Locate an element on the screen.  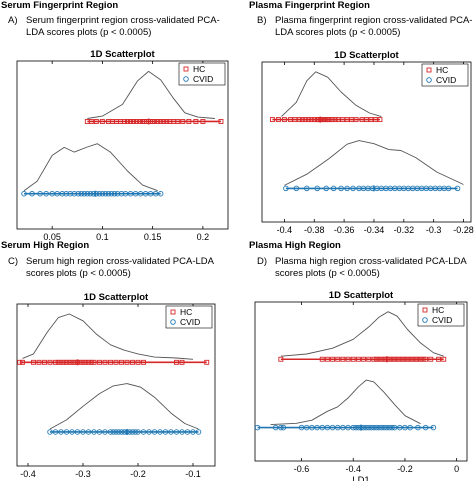
x-tick-label: -0.4 is located at coordinates (353, 469).